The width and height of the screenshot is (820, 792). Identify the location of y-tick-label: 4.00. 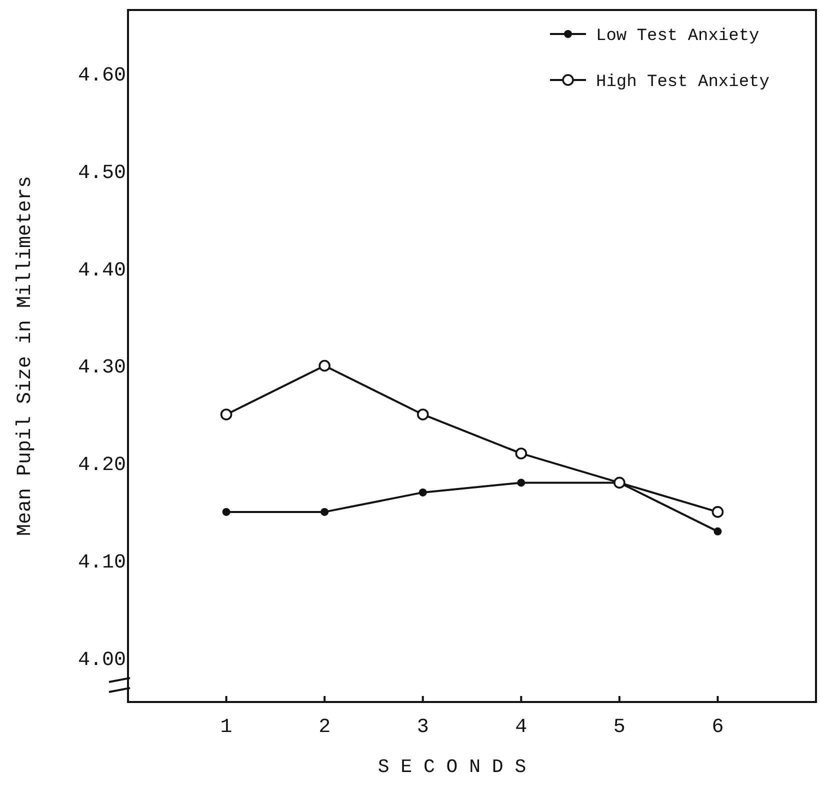
(102, 660).